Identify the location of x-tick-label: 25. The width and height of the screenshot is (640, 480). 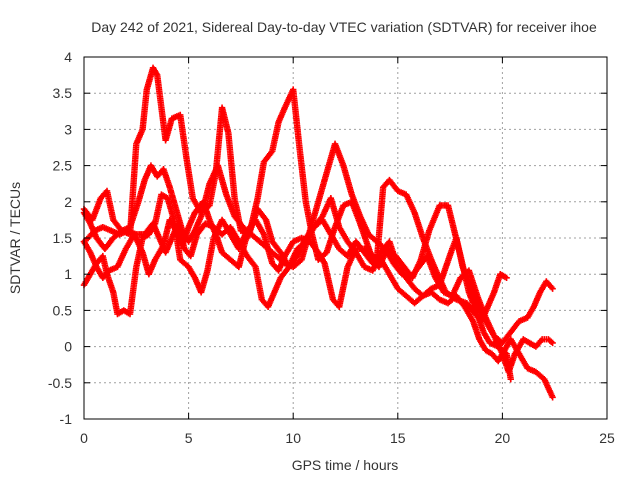
(607, 438).